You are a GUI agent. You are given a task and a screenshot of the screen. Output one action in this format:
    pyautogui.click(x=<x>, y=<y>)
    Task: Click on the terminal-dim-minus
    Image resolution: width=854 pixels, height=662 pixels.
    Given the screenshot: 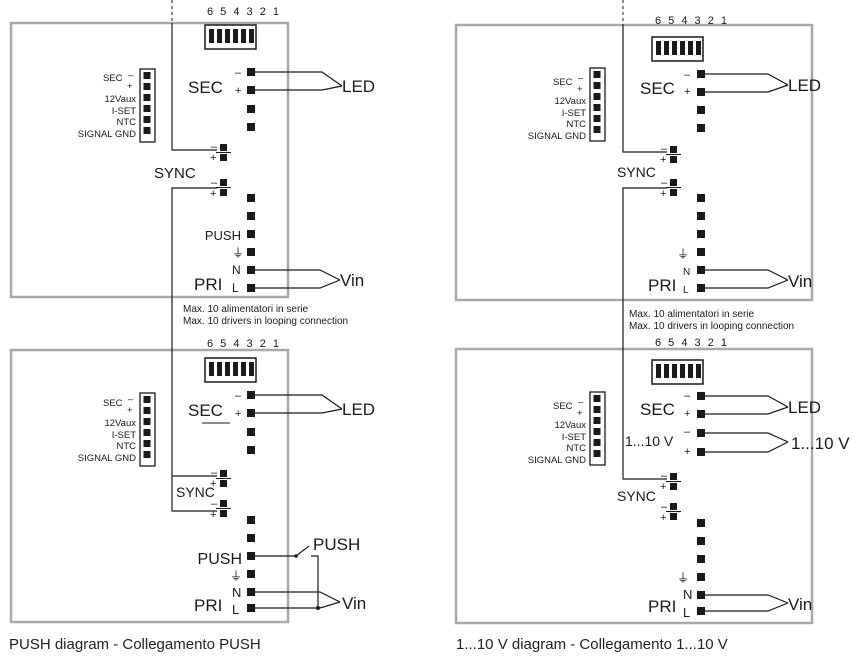 What is the action you would take?
    pyautogui.click(x=701, y=433)
    